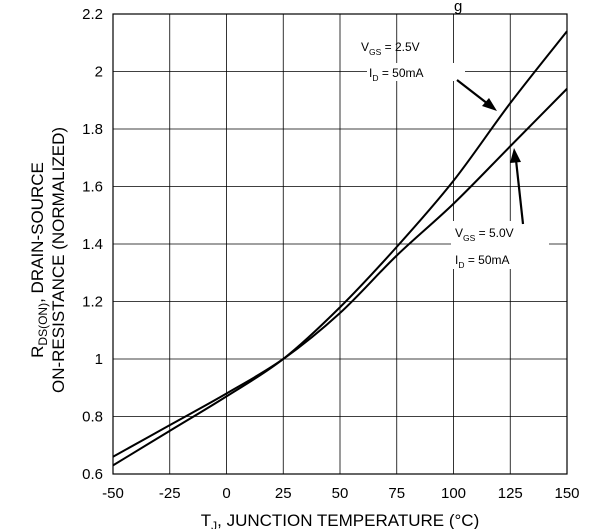 Image resolution: width=595 pixels, height=529 pixels. I want to click on y-tick-label: 2.2, so click(92, 14).